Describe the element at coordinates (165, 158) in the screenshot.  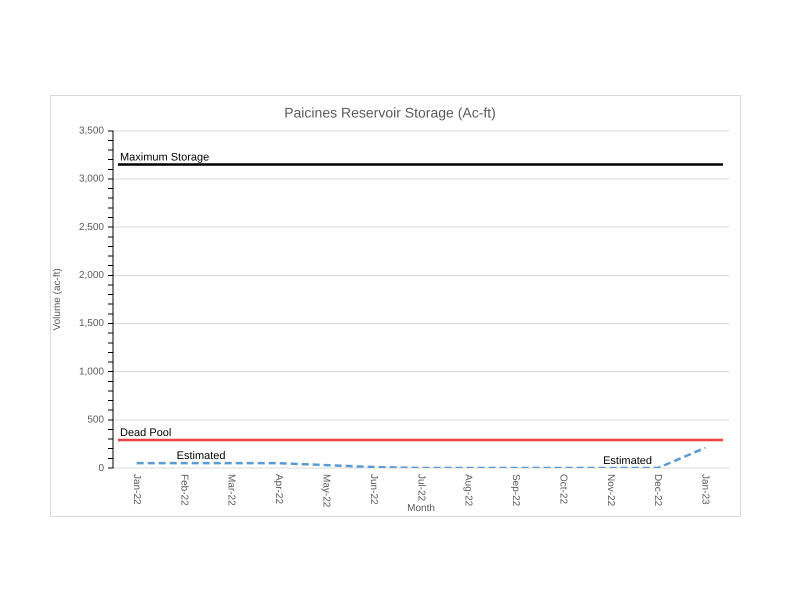
I see `ref-line-label: Maximum Storage` at that location.